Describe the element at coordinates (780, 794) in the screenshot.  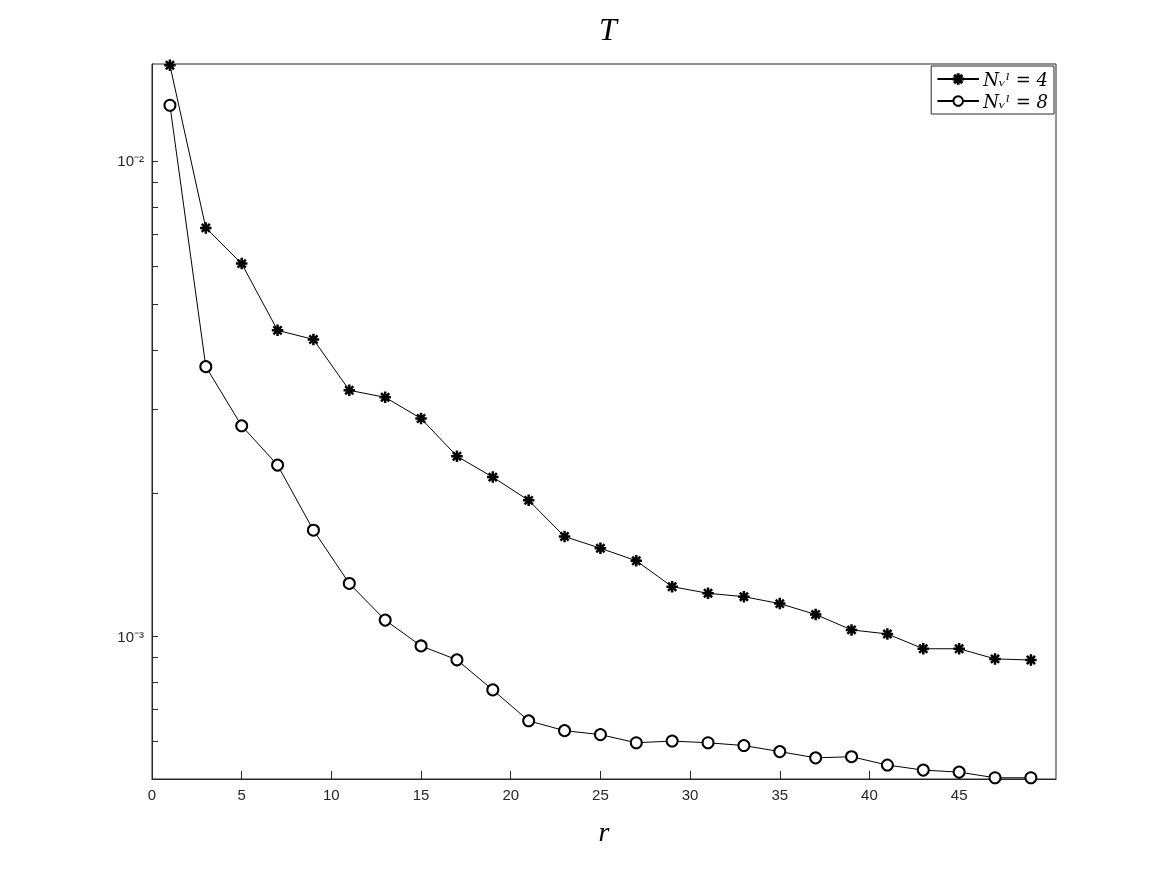
I see `x-tick-label: 35` at that location.